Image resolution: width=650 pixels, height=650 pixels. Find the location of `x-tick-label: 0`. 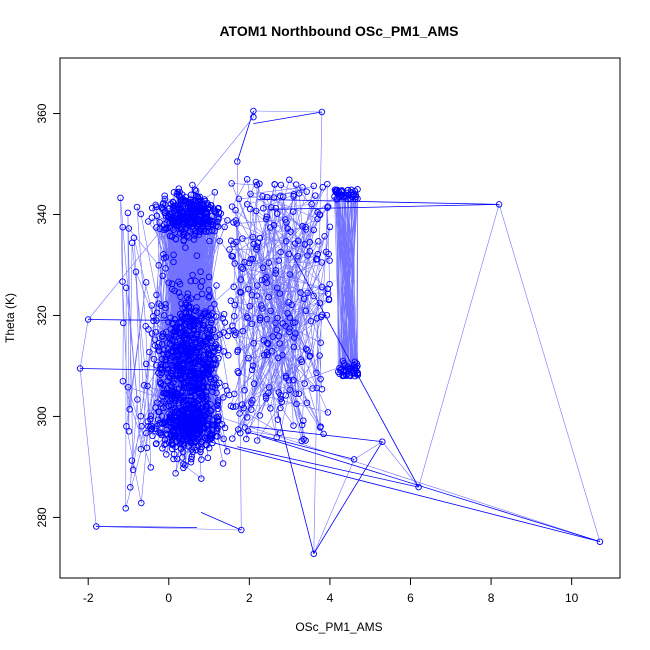

x-tick-label: 0 is located at coordinates (168, 598).